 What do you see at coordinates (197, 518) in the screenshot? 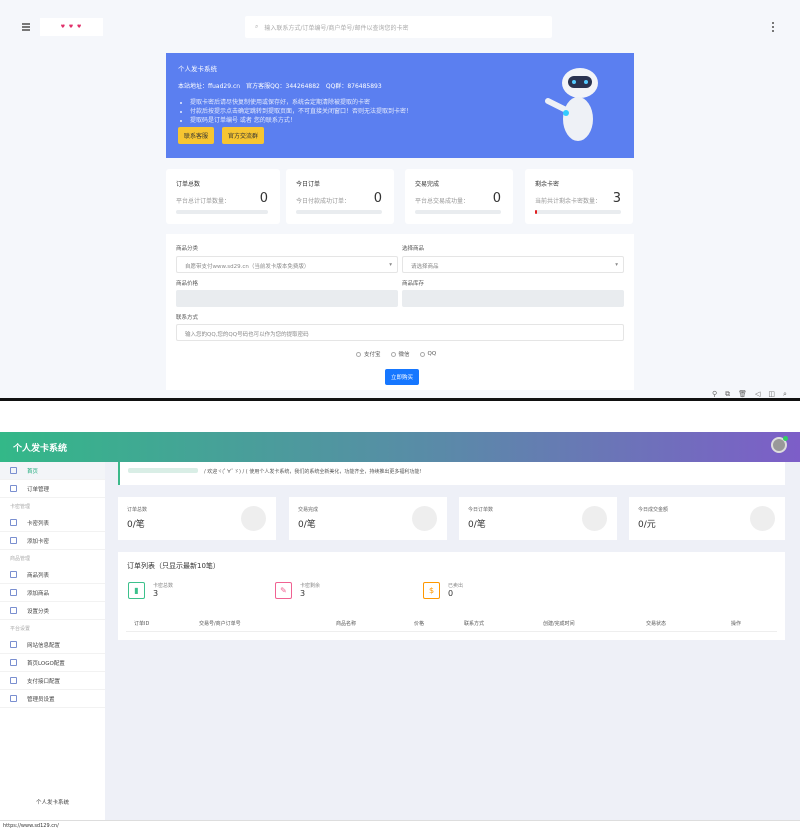
I see `stat-card: 订单总数 0/笔` at bounding box center [197, 518].